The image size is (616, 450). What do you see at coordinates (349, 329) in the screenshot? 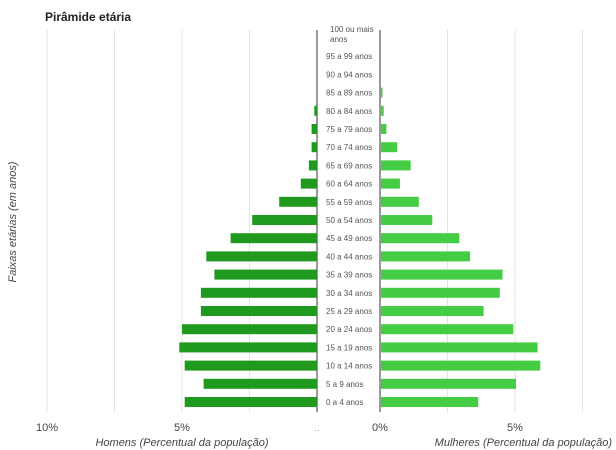
I see `category-label: 20 a 24 anos` at bounding box center [349, 329].